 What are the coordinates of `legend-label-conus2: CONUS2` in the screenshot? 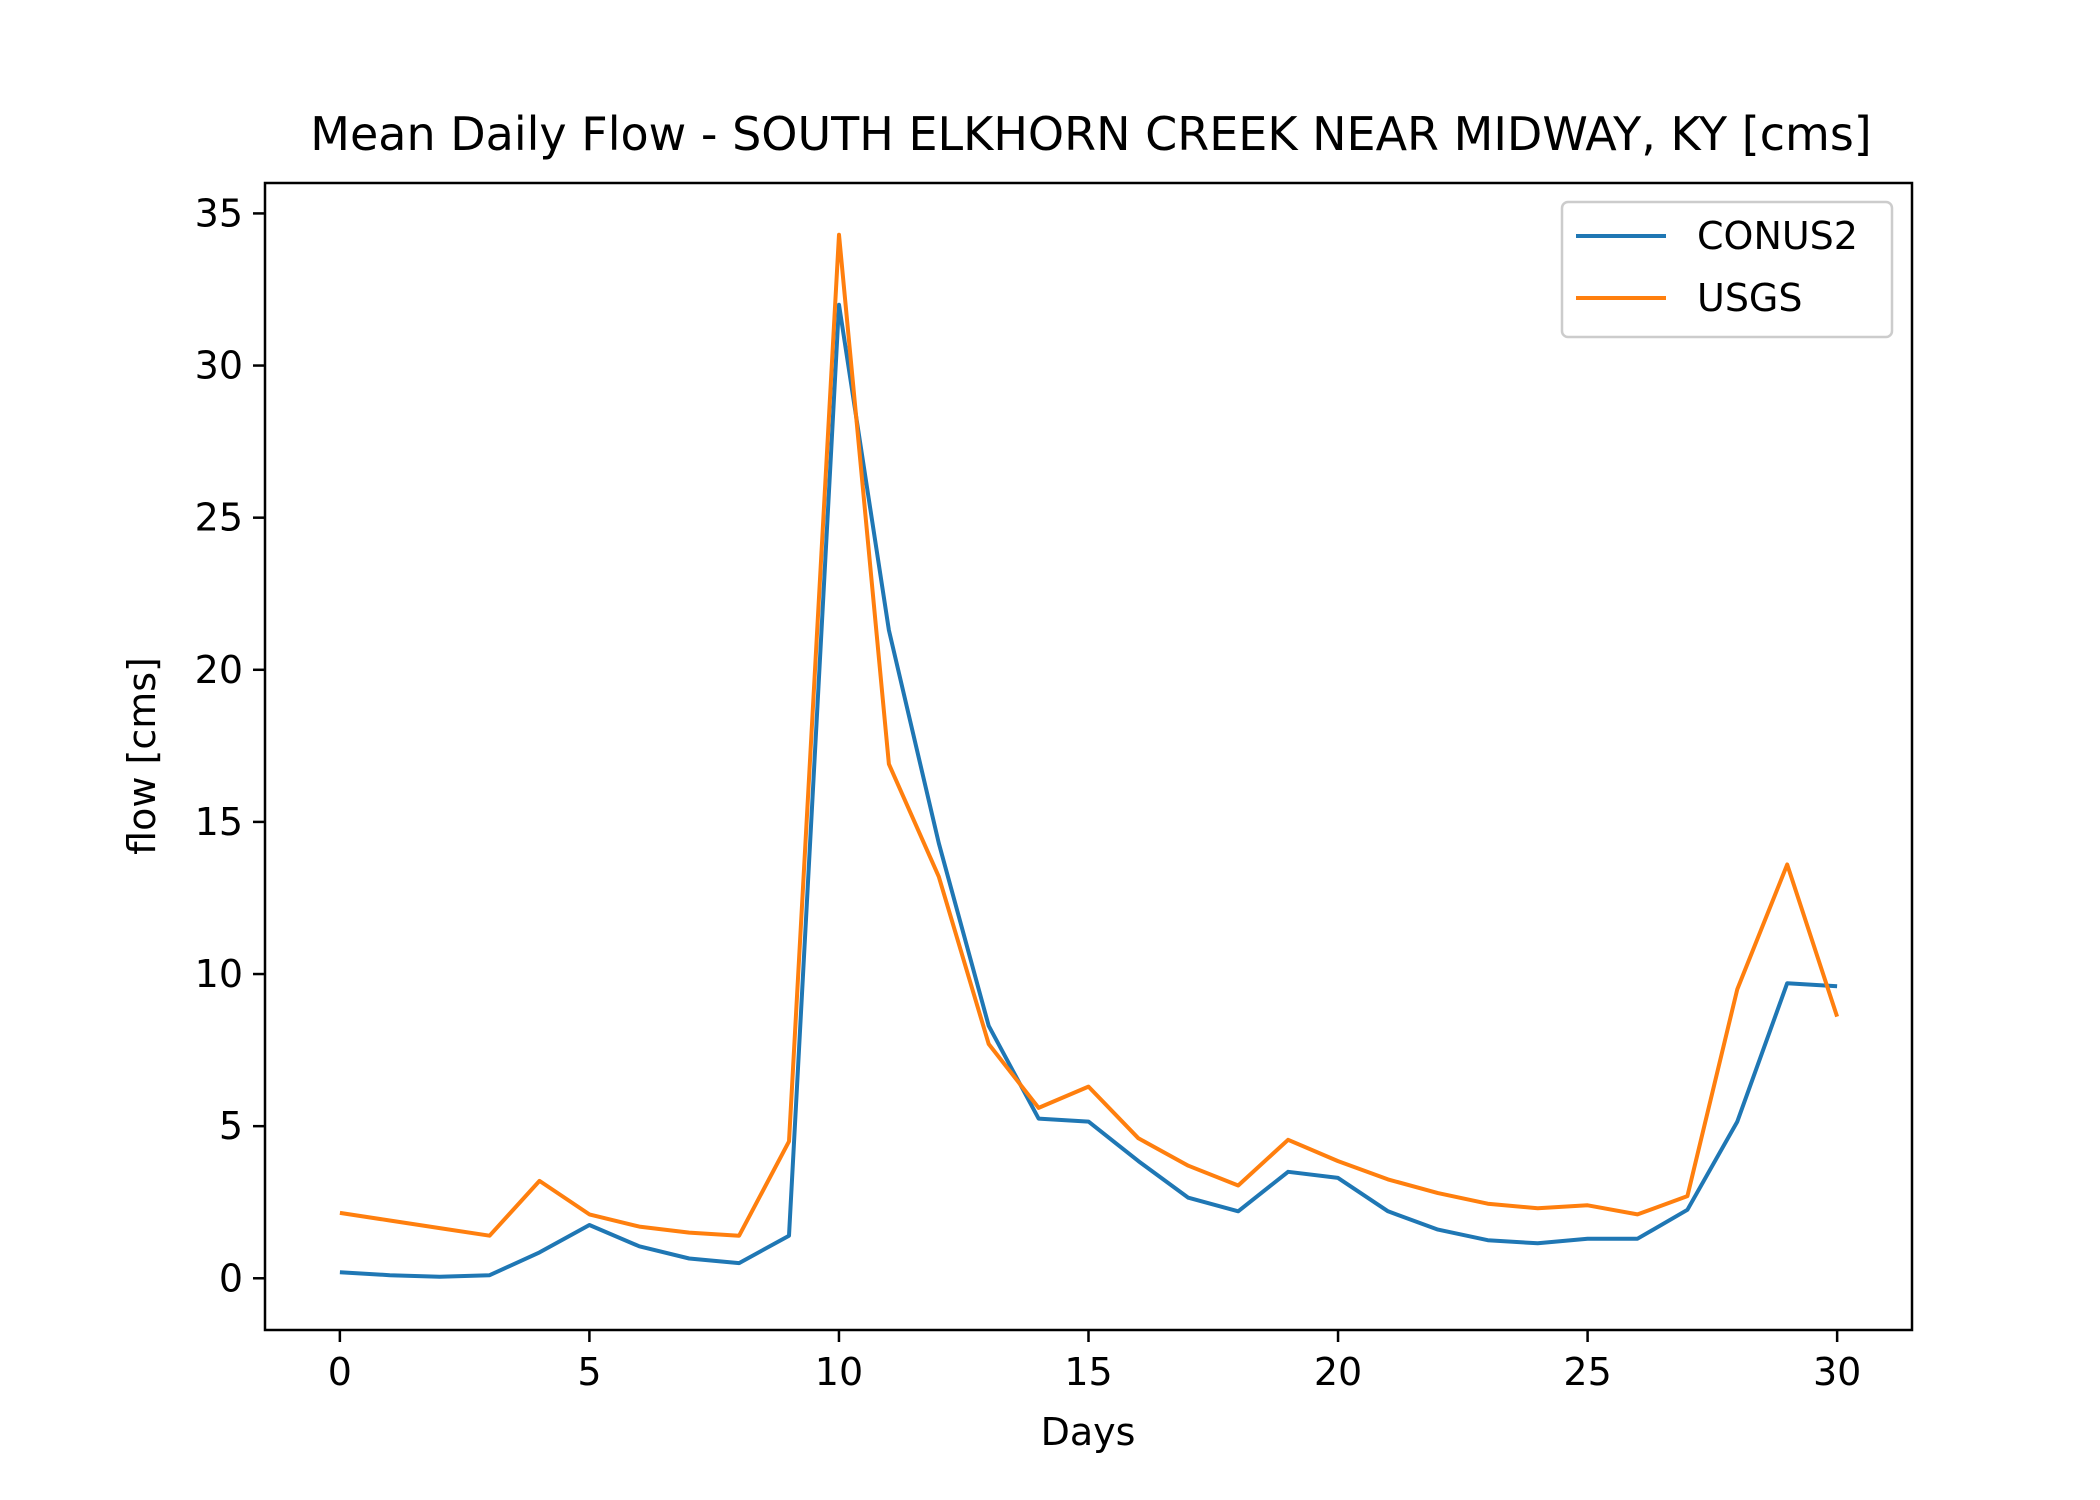 It's located at (1777, 236).